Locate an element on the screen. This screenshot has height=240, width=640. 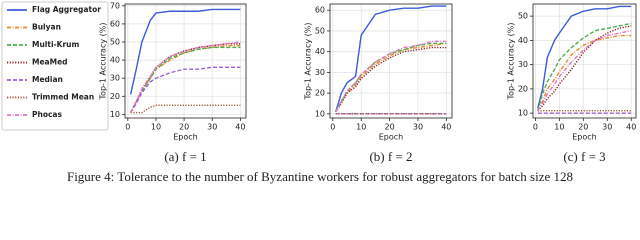
subplot-caption: (b) f = 2 is located at coordinates (390, 156).